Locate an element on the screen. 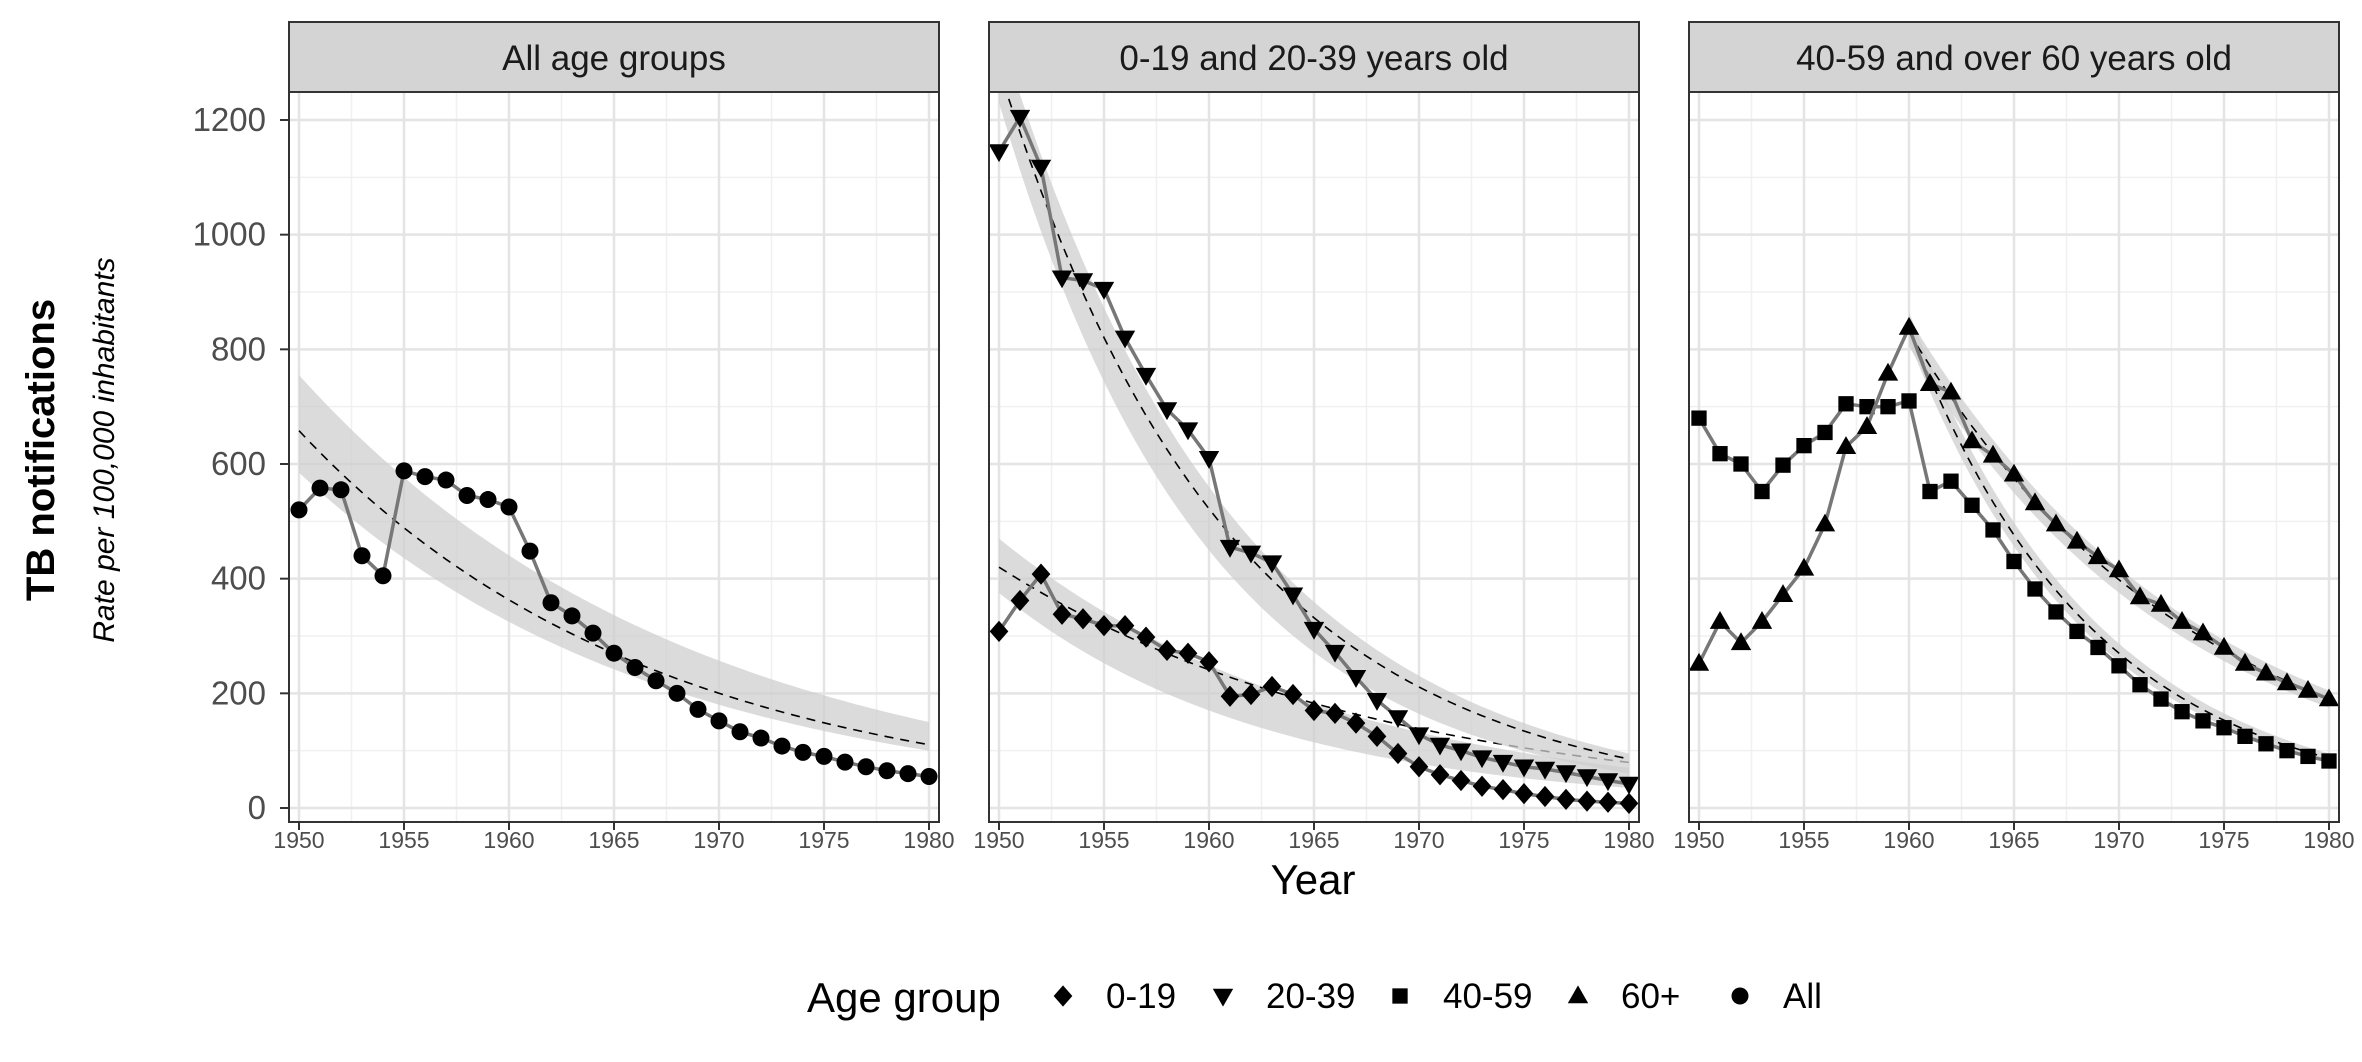 The width and height of the screenshot is (2362, 1062). data-point-0-19-1970 is located at coordinates (1419, 767).